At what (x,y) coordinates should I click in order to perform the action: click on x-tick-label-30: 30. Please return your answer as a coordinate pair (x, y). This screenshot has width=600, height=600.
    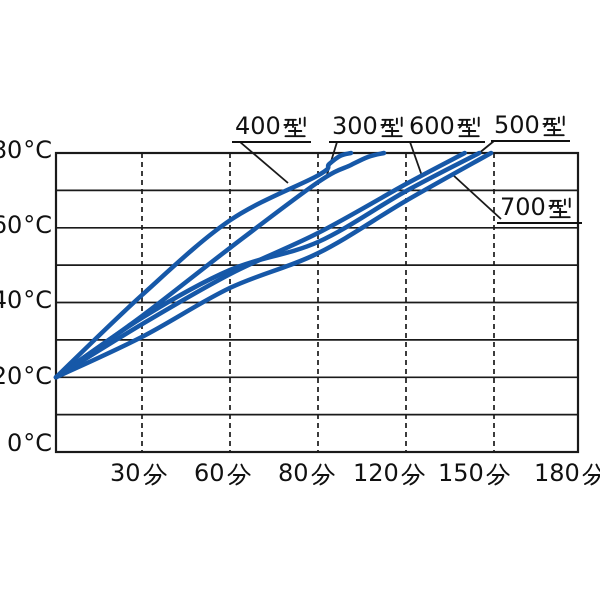
    Looking at the image, I should click on (138, 473).